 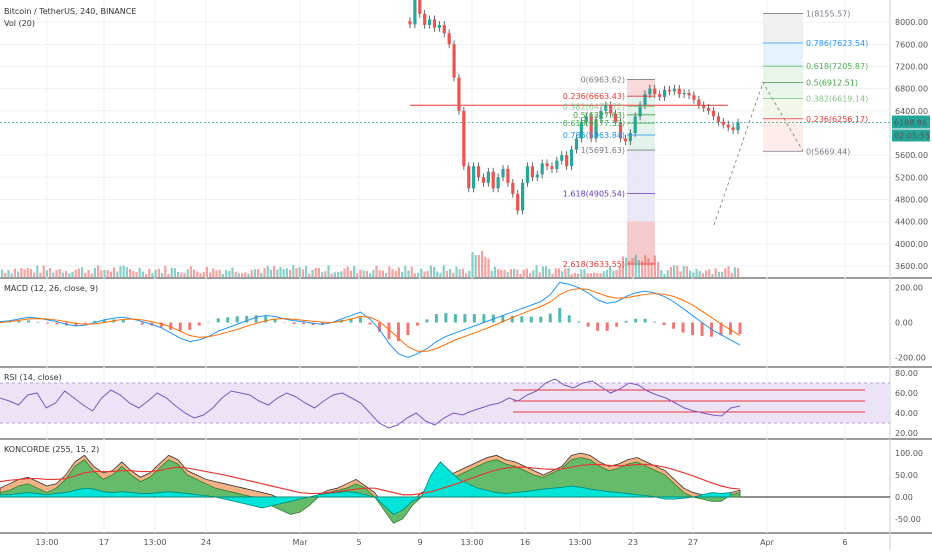 I want to click on fib-right-label: 0(5669.44), so click(x=828, y=151).